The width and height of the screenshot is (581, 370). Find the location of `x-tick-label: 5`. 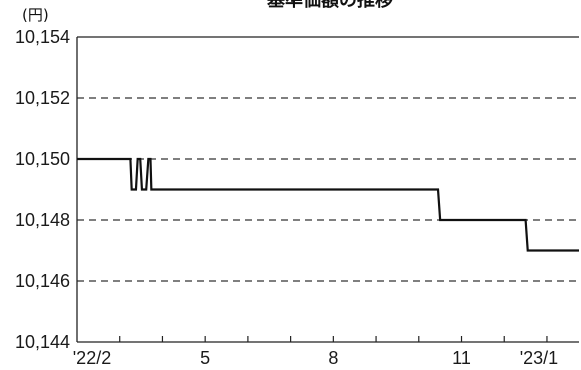

x-tick-label: 5 is located at coordinates (205, 358).